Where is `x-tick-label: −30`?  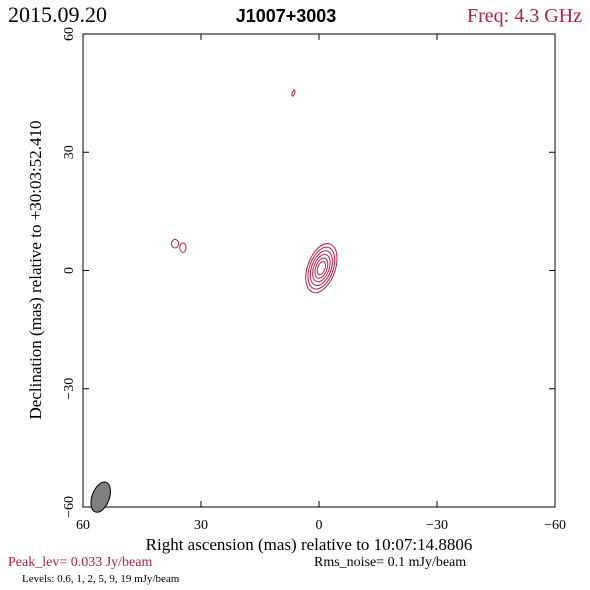 x-tick-label: −30 is located at coordinates (437, 525).